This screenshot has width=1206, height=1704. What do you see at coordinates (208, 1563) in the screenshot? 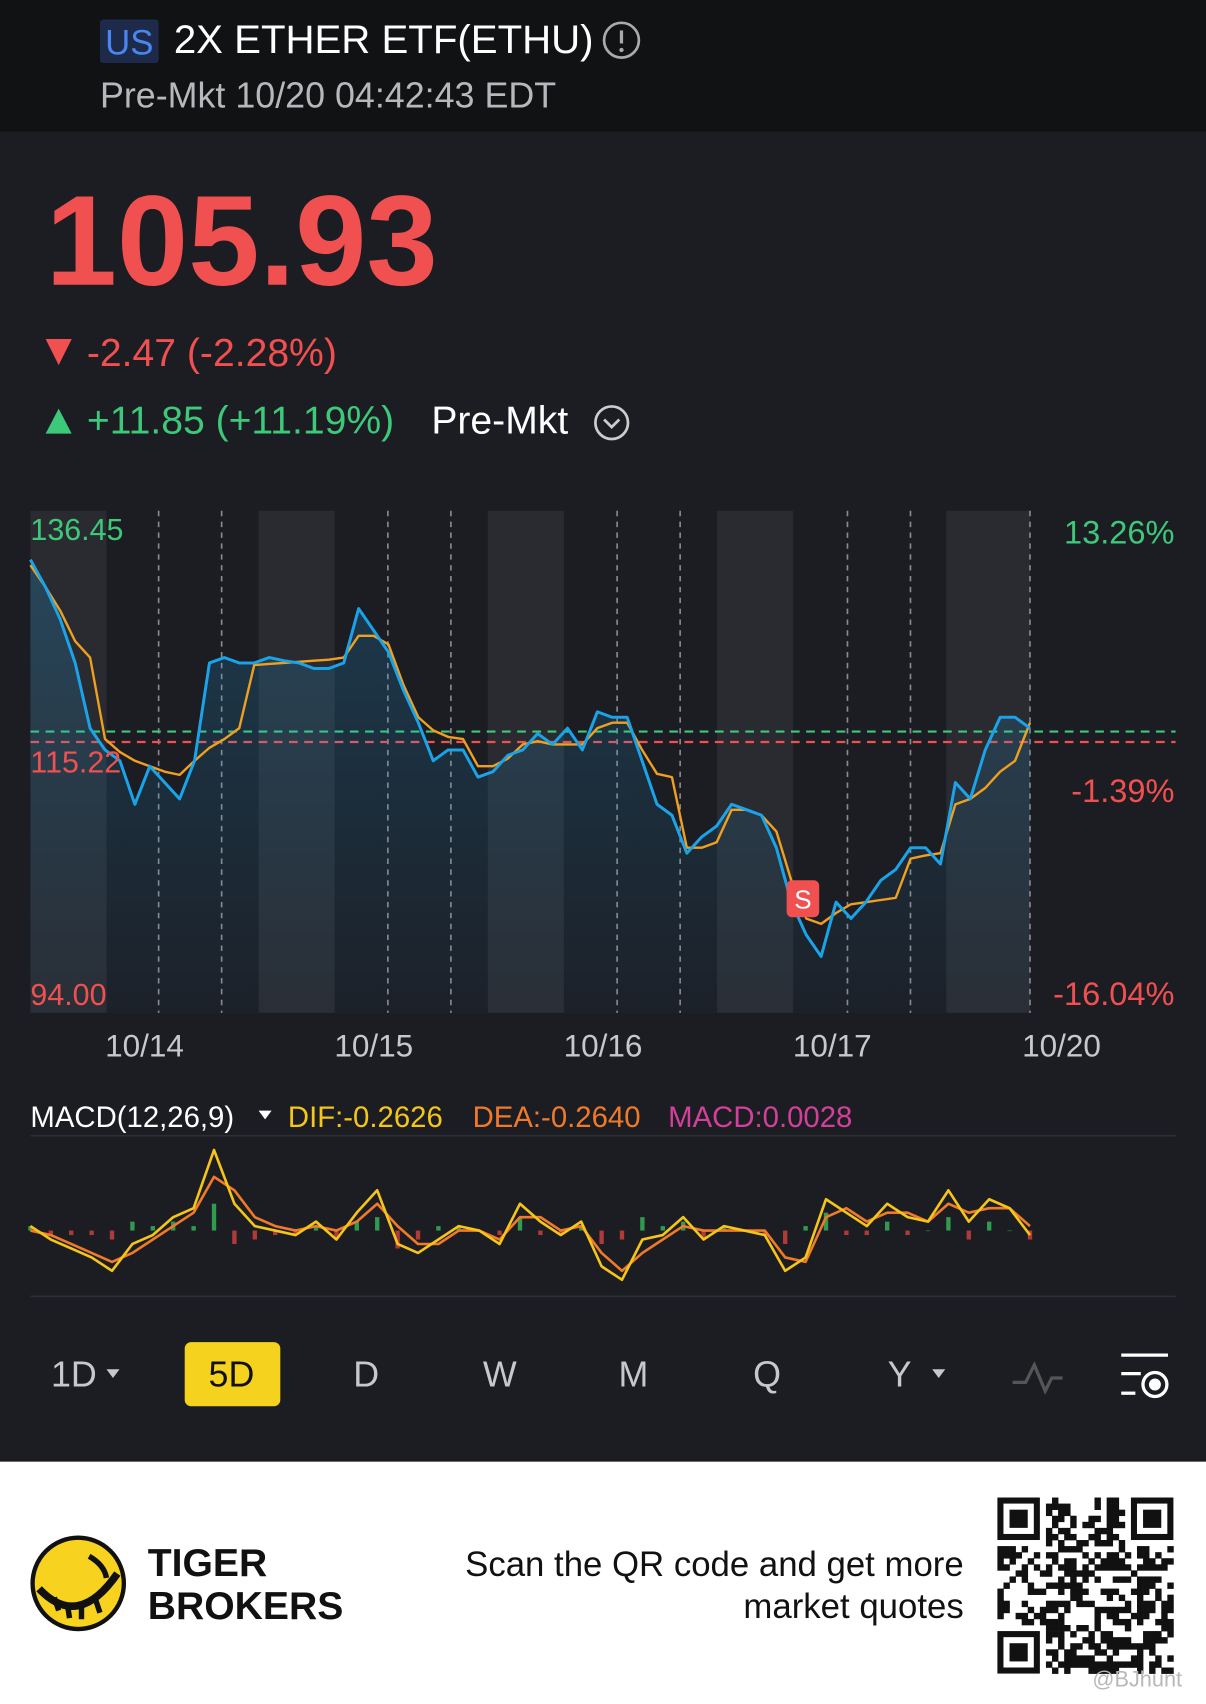
I see `brand-line: TIGER` at bounding box center [208, 1563].